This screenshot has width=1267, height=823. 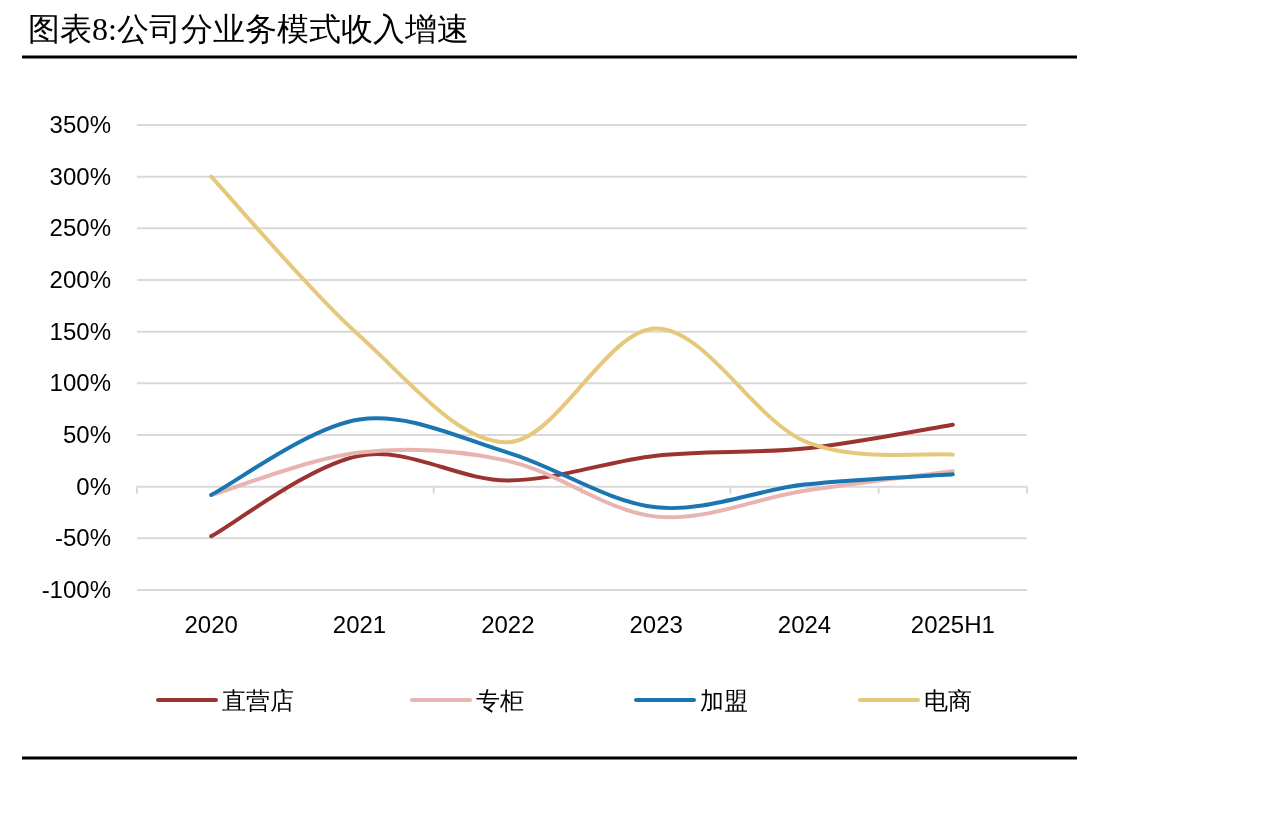 I want to click on x-tick-label: 2023, so click(x=656, y=624).